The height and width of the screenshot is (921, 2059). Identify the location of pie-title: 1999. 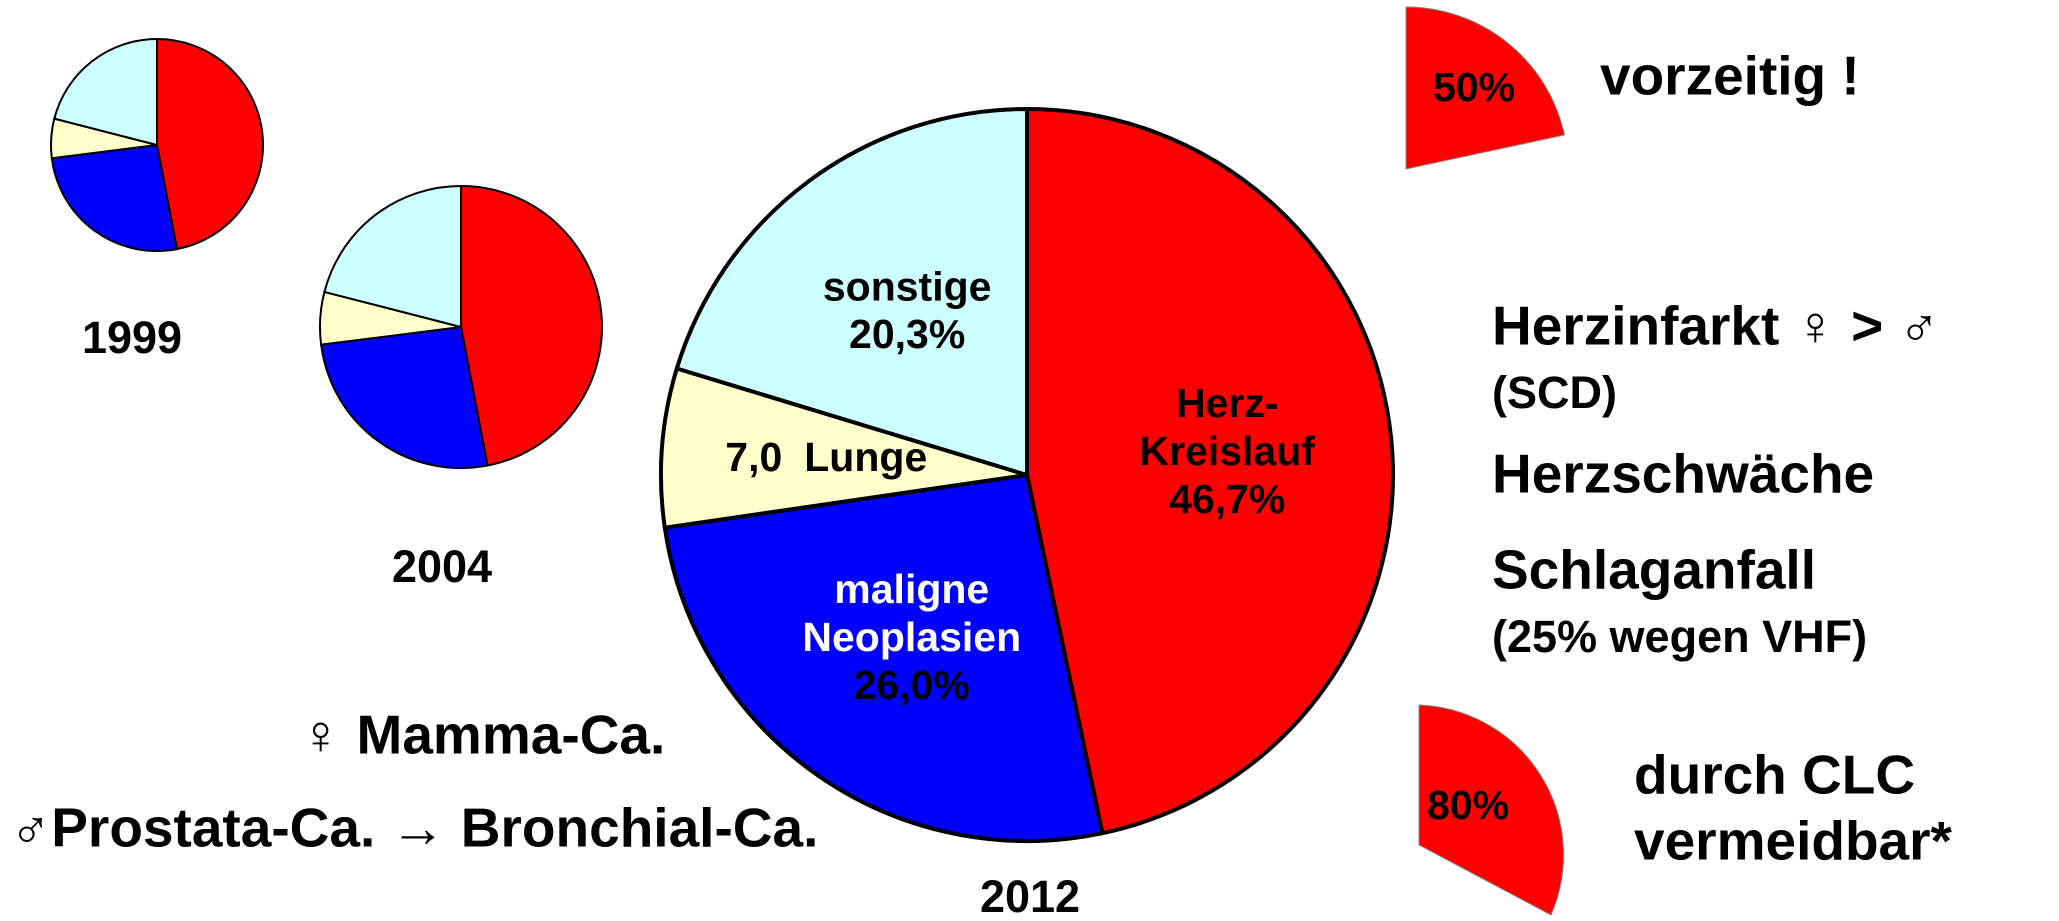
(132, 337).